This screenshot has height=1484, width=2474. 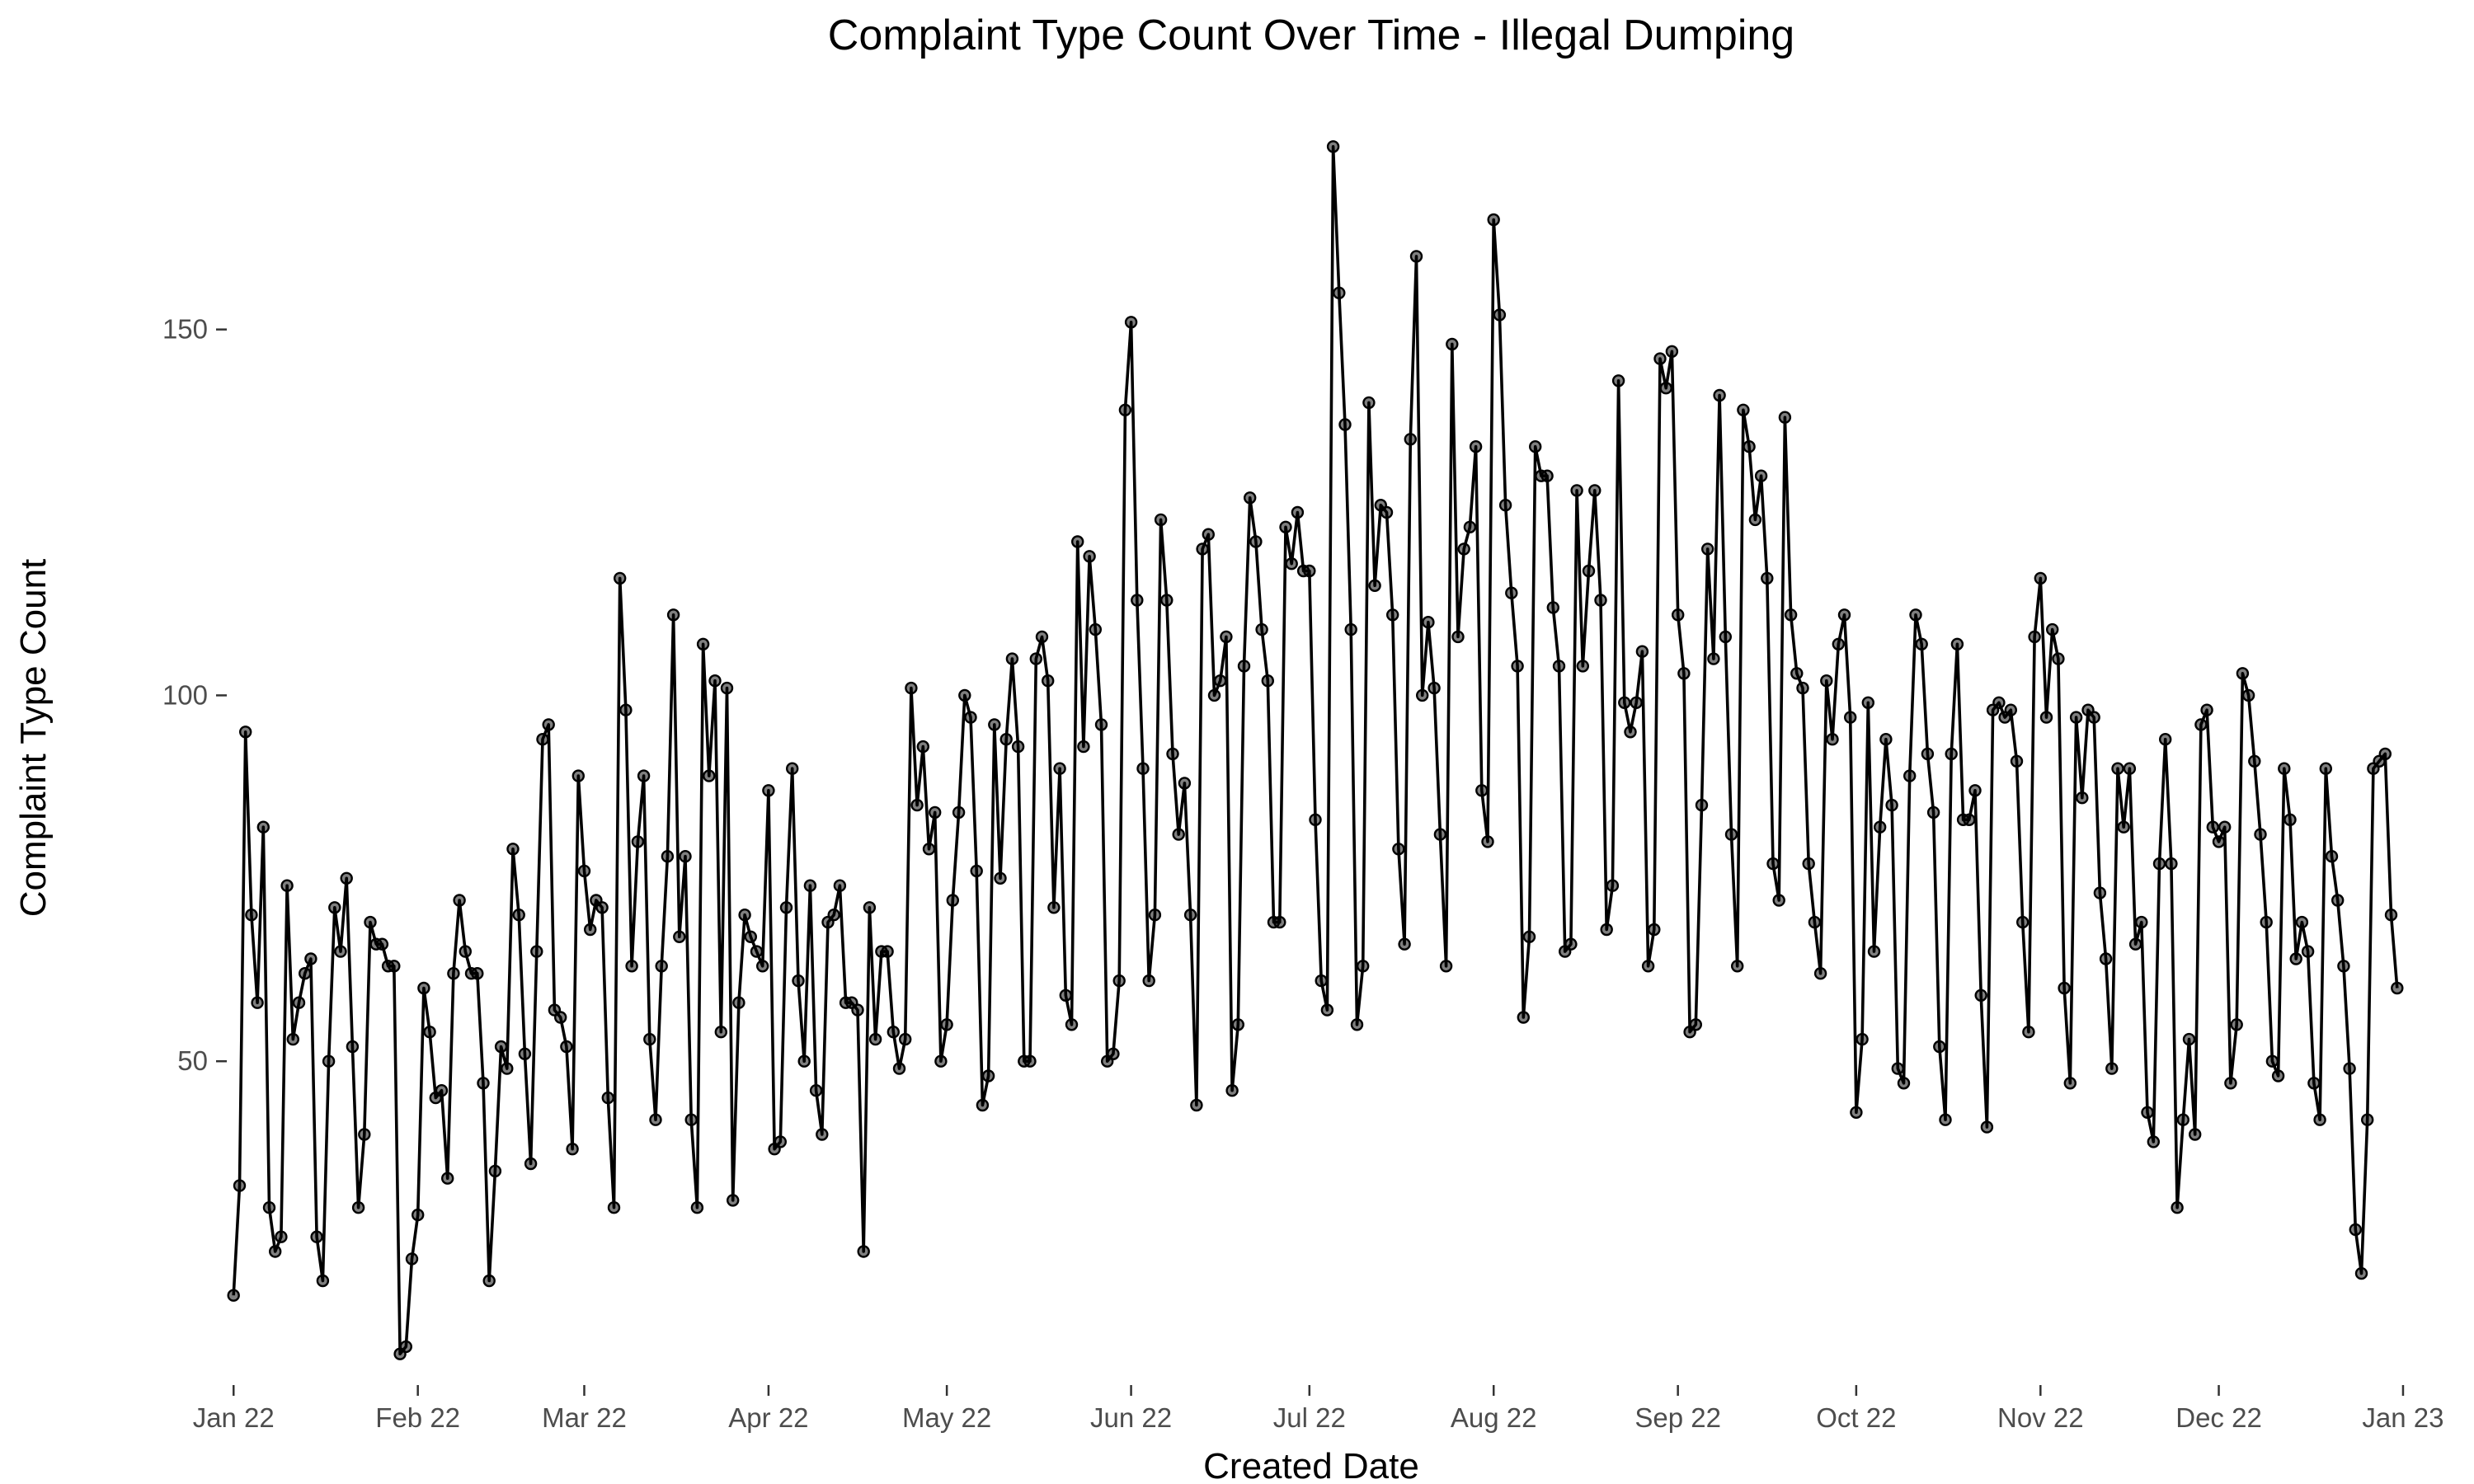 I want to click on x-tick-label: Jan 23, so click(x=2402, y=1417).